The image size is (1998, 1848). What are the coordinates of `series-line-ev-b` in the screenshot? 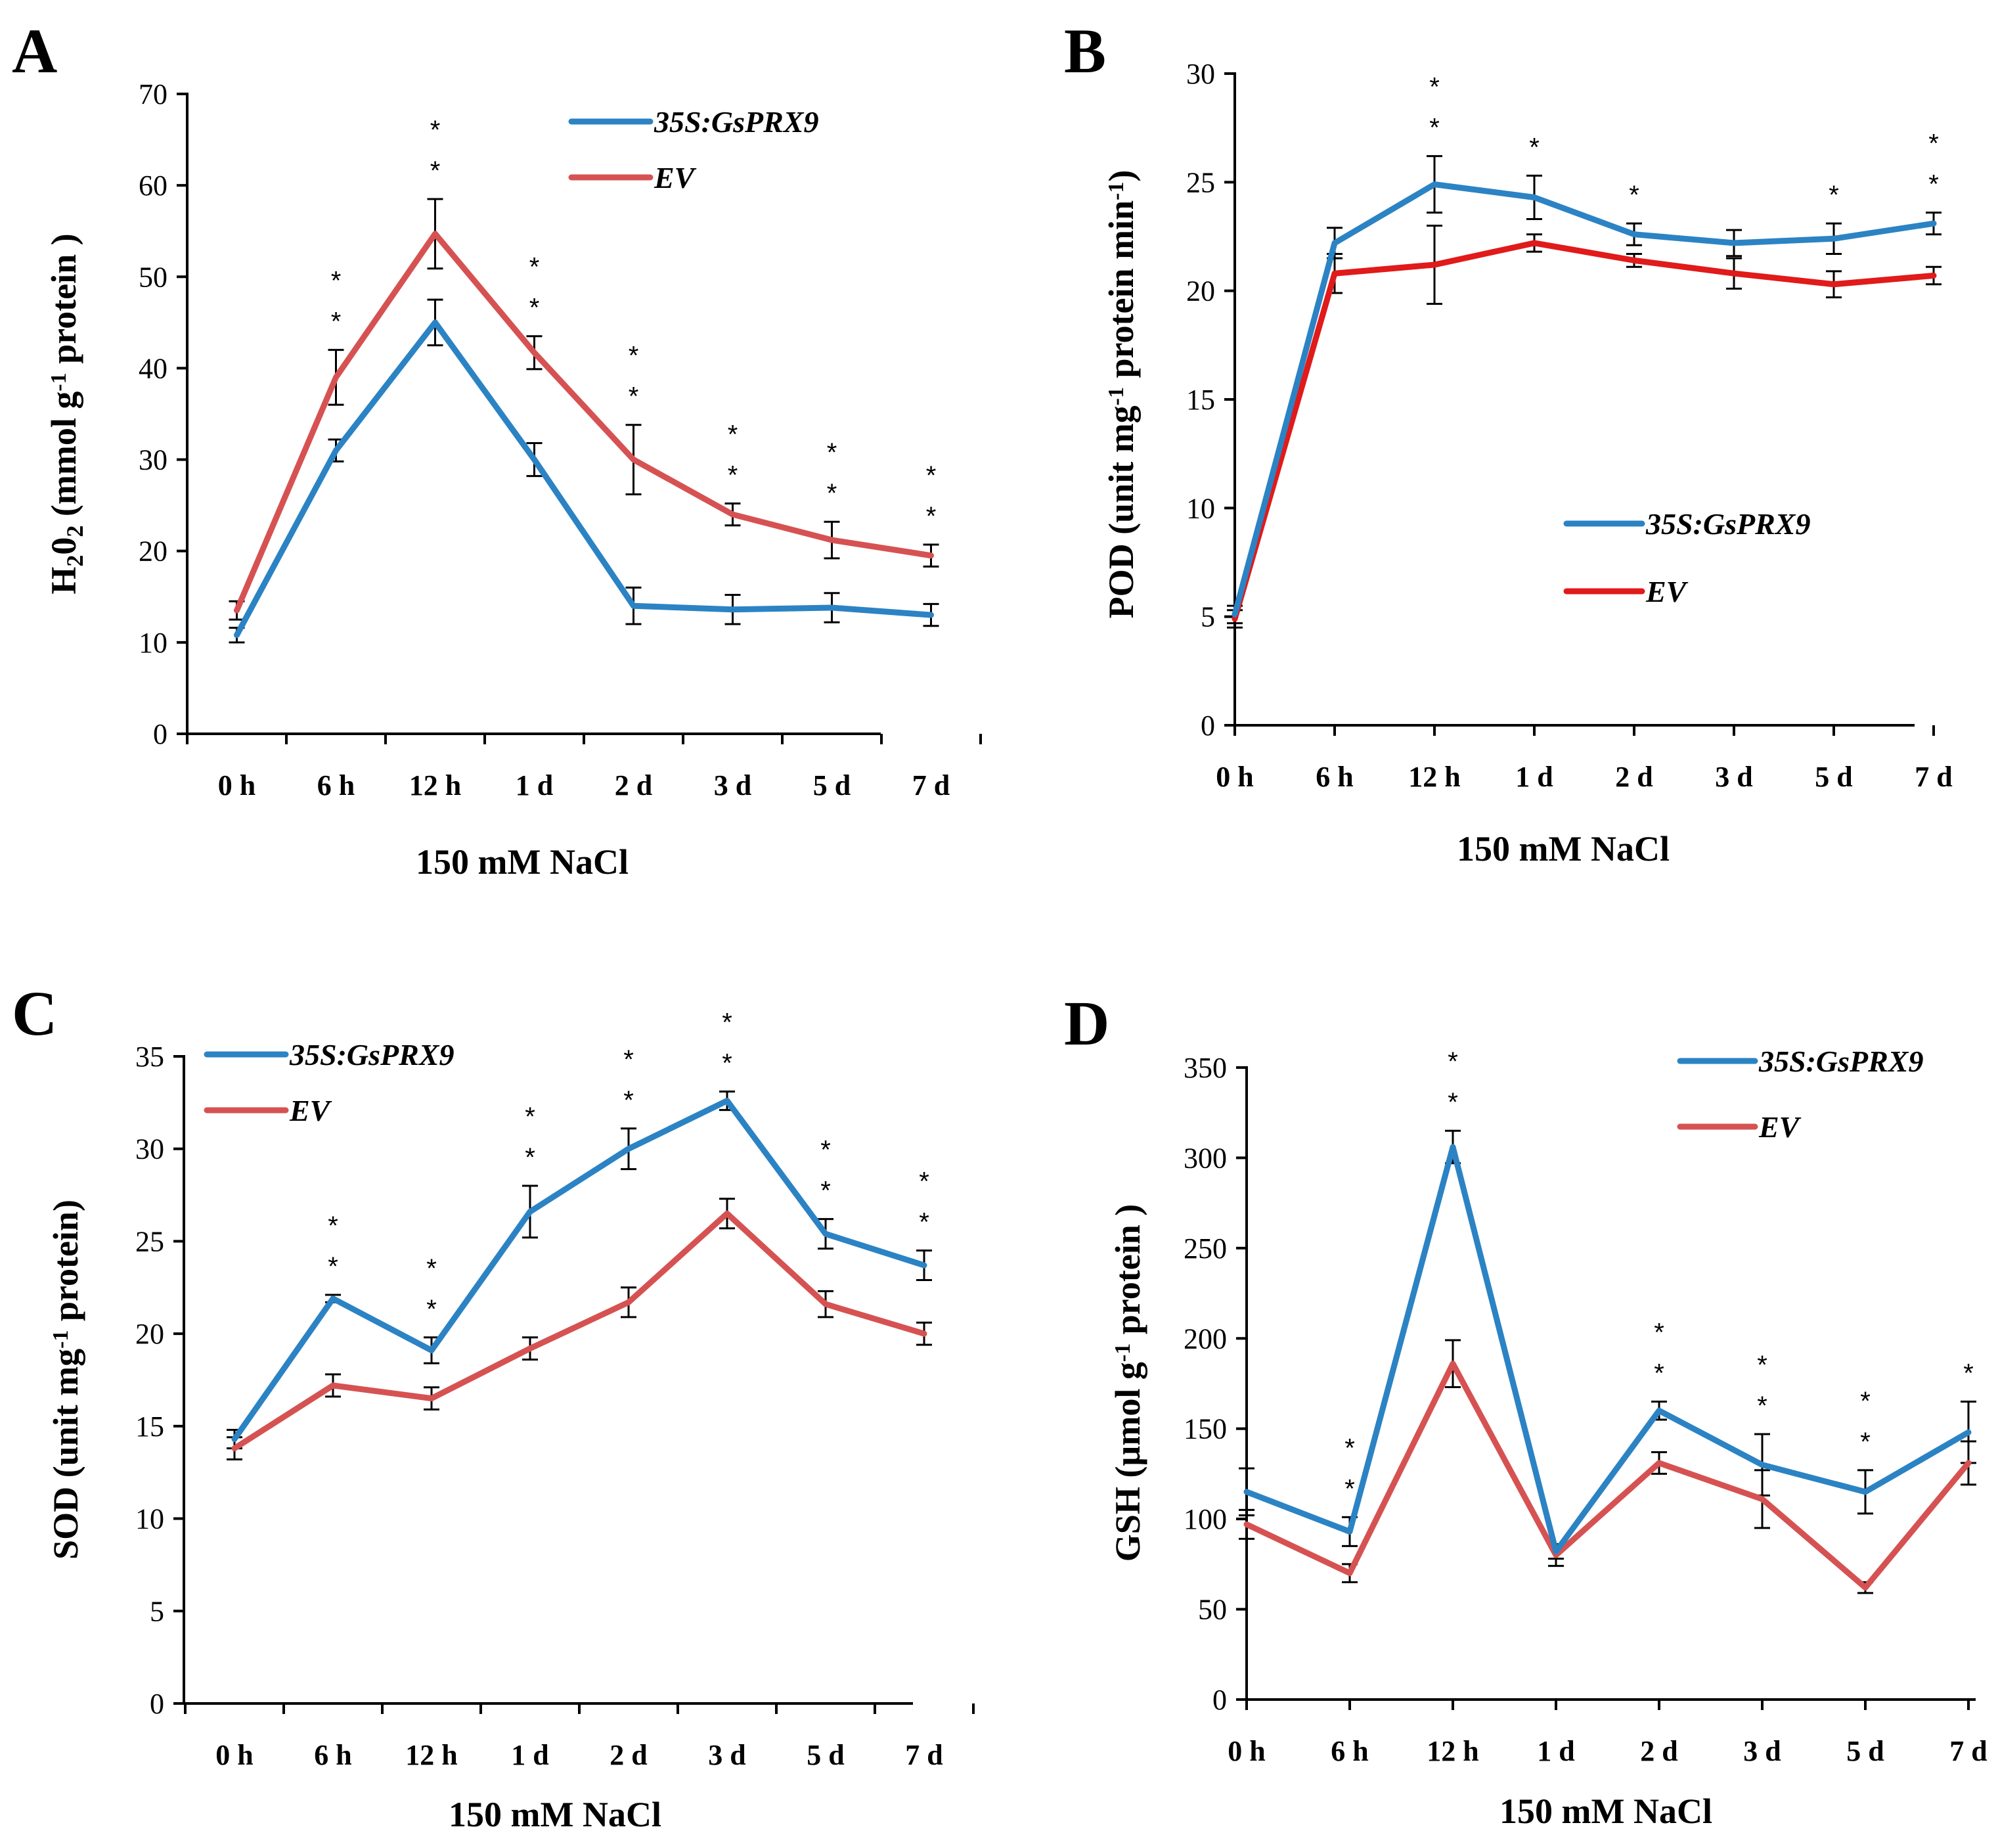 It's located at (1584, 431).